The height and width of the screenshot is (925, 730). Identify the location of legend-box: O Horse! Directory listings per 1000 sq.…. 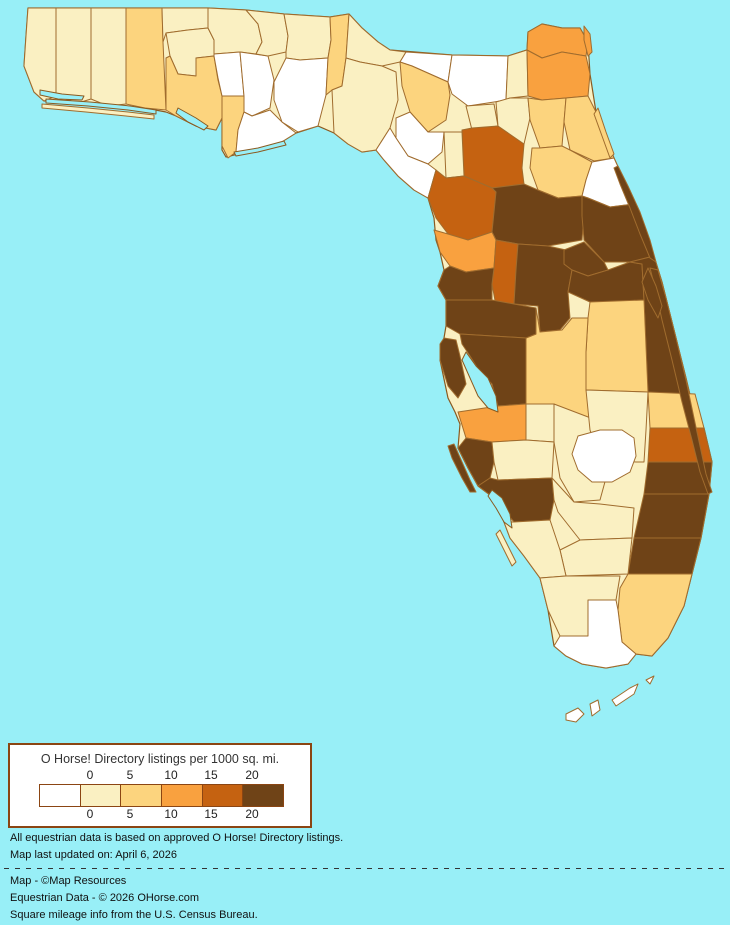
(160, 785).